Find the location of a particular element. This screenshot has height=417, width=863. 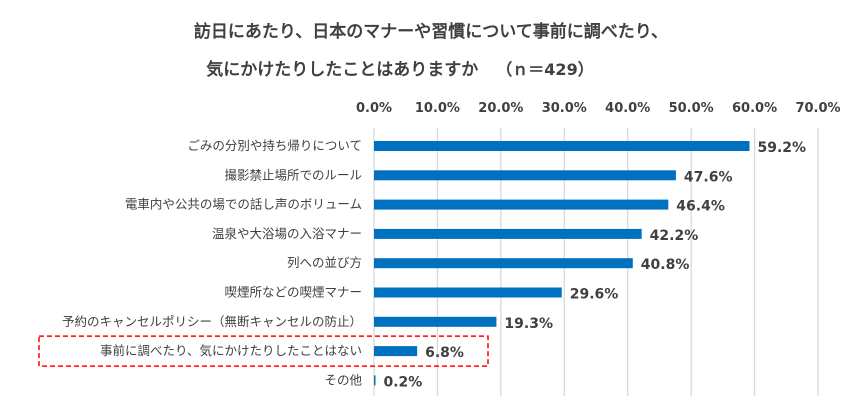

data-label: 42.2% is located at coordinates (674, 236).